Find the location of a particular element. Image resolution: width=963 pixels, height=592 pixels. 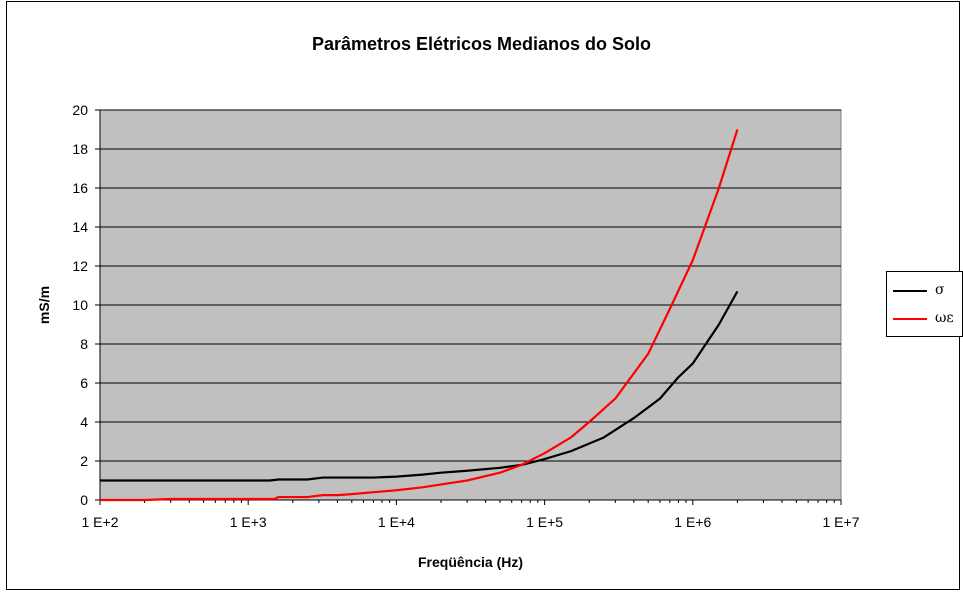

legend-swatch-sigma is located at coordinates (910, 291).